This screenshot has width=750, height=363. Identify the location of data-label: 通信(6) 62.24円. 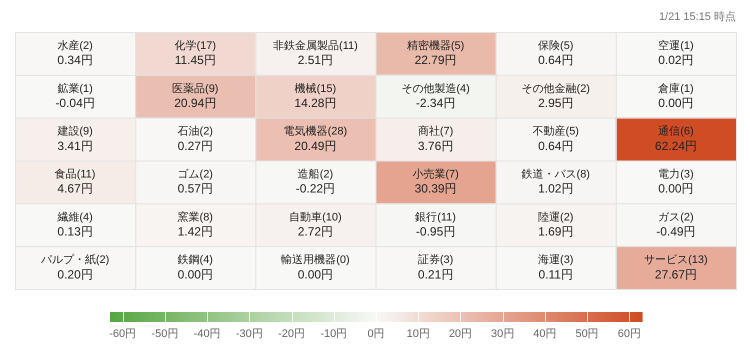
(675, 138).